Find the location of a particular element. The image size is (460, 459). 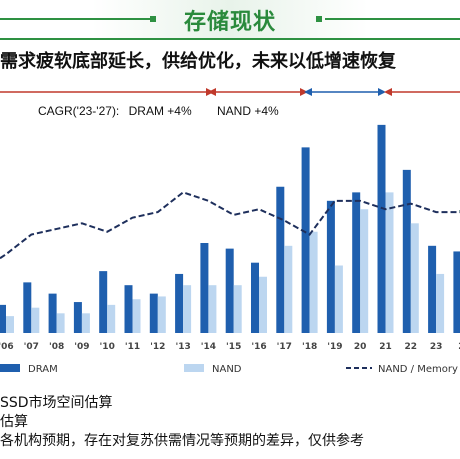

period-arrow-2-tail is located at coordinates (212, 92).